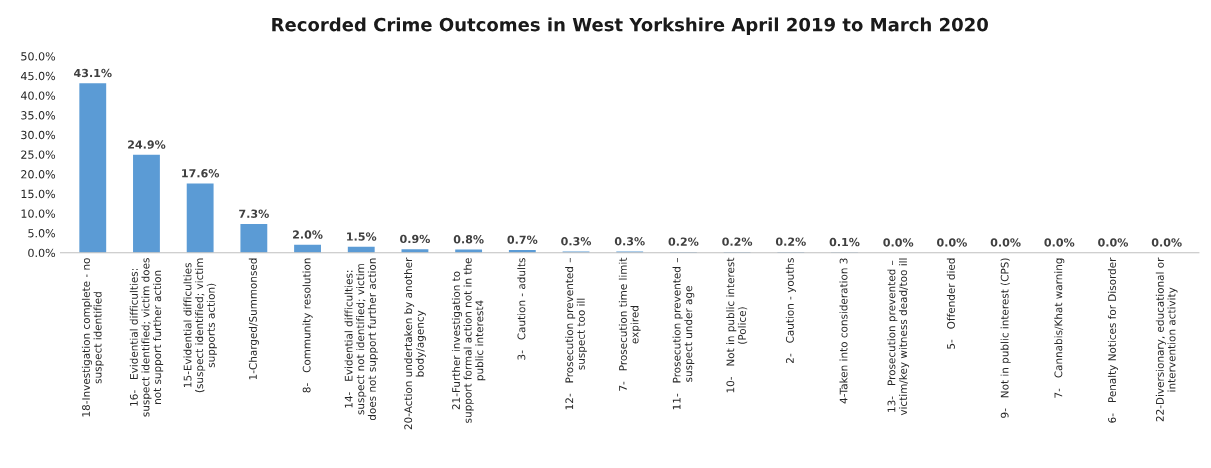  I want to click on y-tick-label: 40.0%, so click(38, 95).